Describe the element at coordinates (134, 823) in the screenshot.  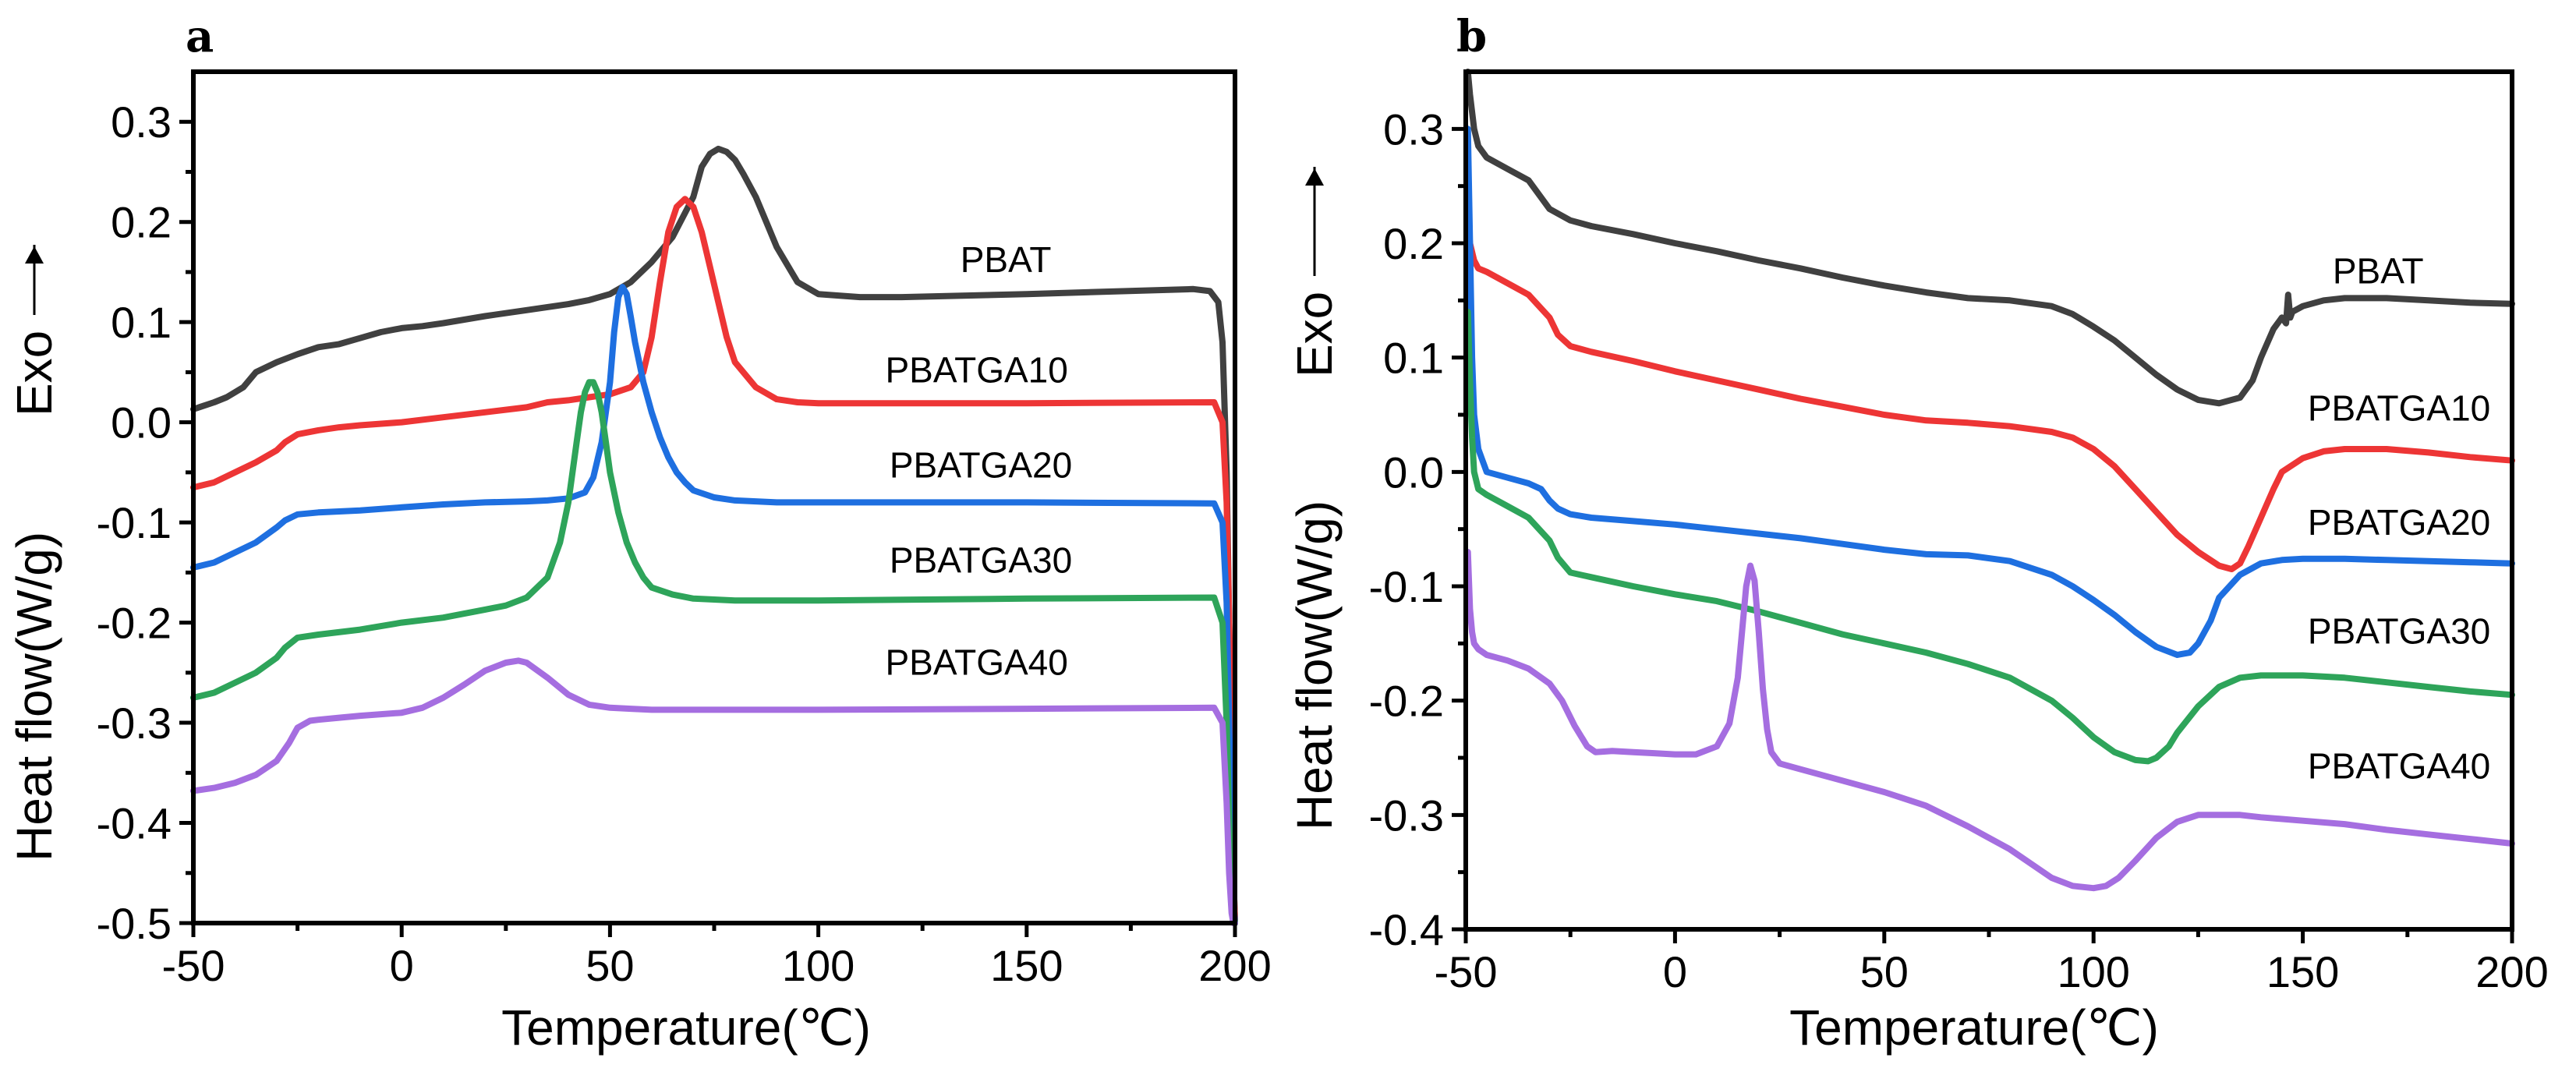
I see `panel-a-ytick-label: -0.4` at that location.